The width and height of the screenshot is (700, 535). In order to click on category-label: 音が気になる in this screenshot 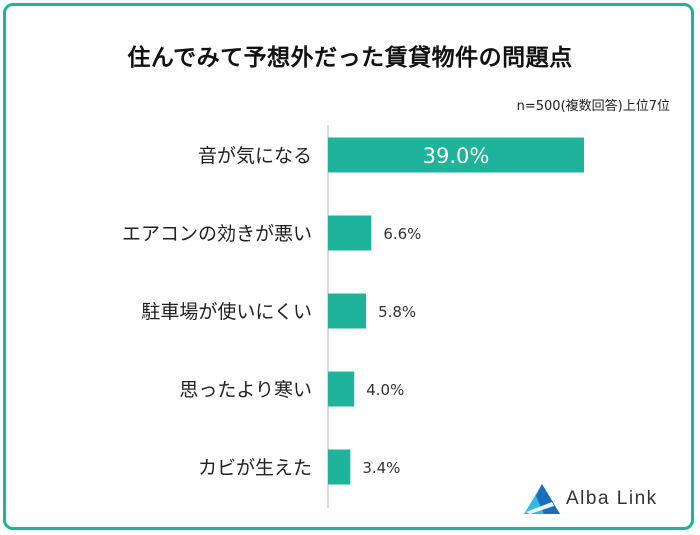, I will do `click(255, 156)`.